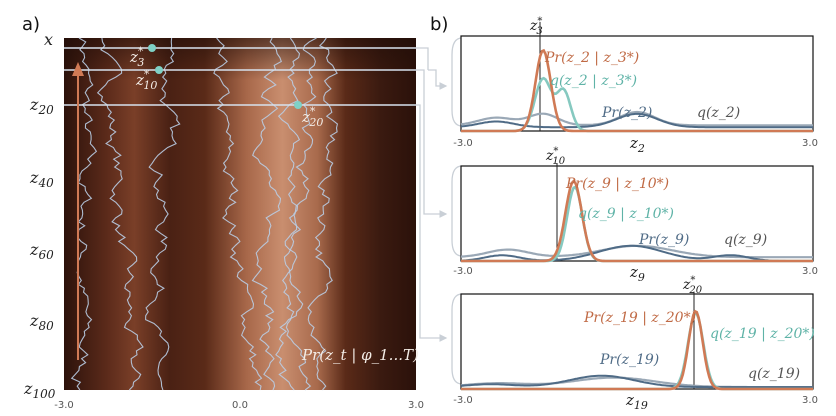 This screenshot has width=836, height=416. What do you see at coordinates (31, 24) in the screenshot?
I see `panel-a-letter: a)` at bounding box center [31, 24].